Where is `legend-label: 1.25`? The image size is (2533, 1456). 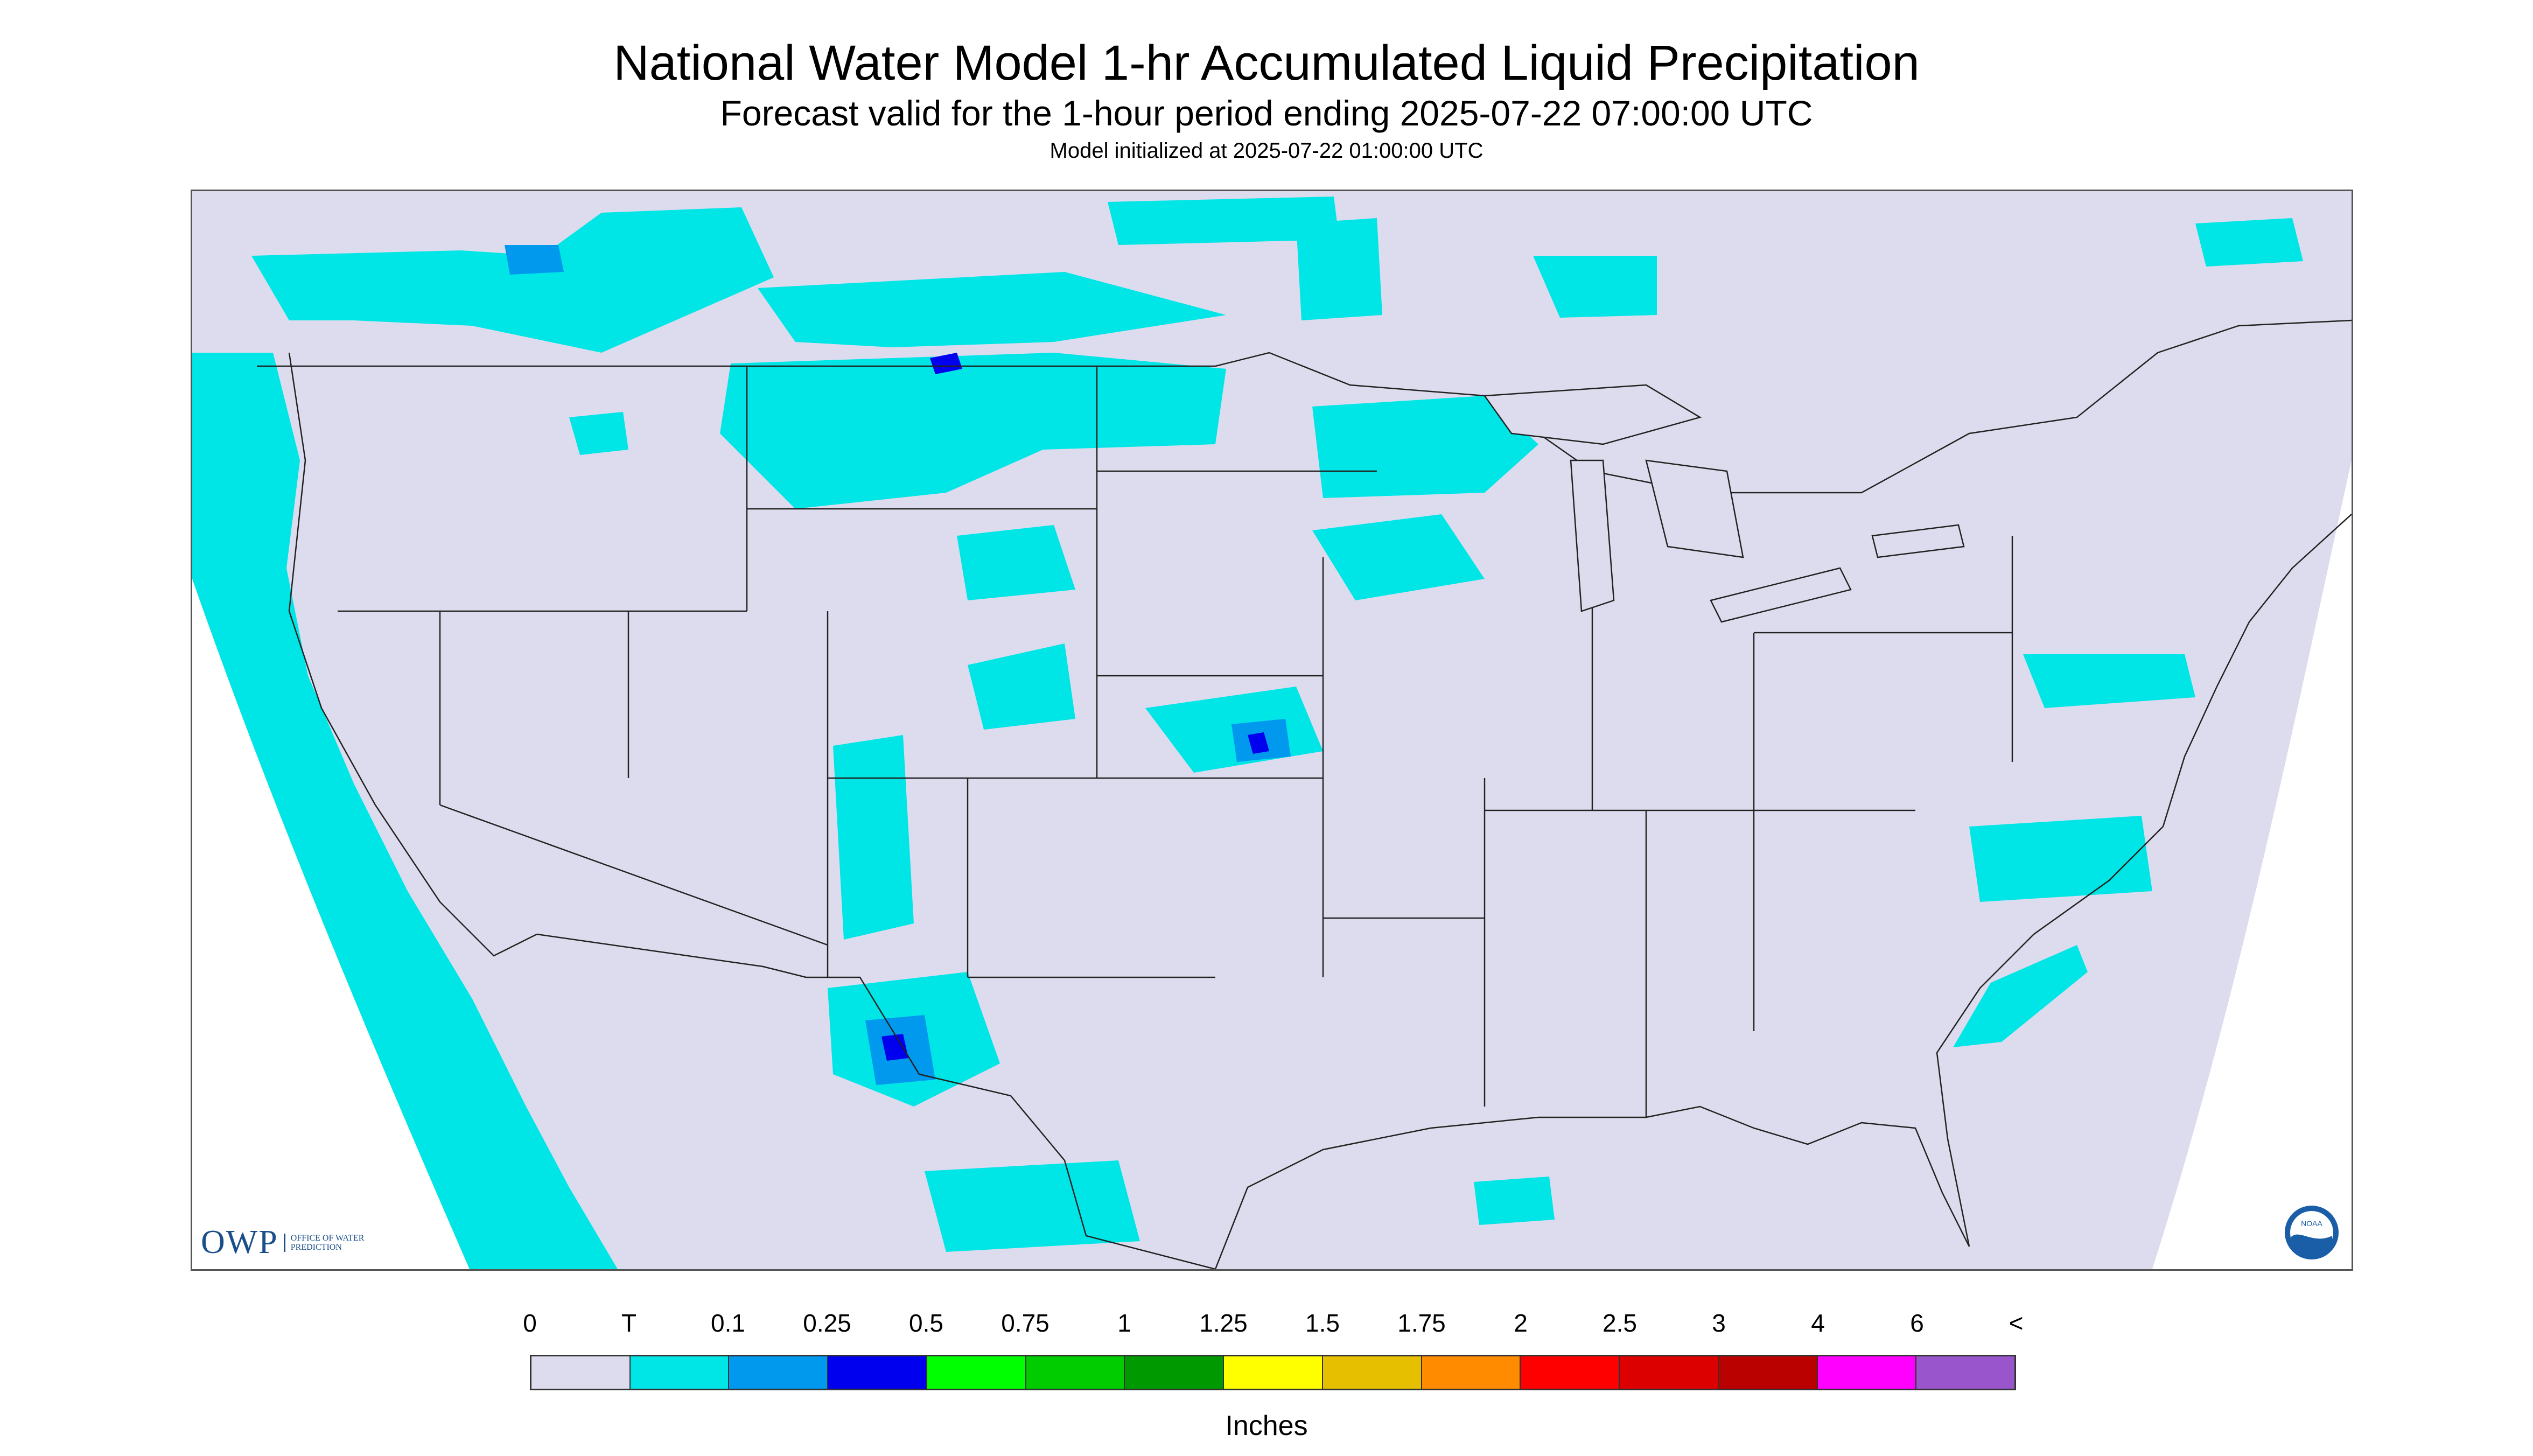 legend-label: 1.25 is located at coordinates (1223, 1323).